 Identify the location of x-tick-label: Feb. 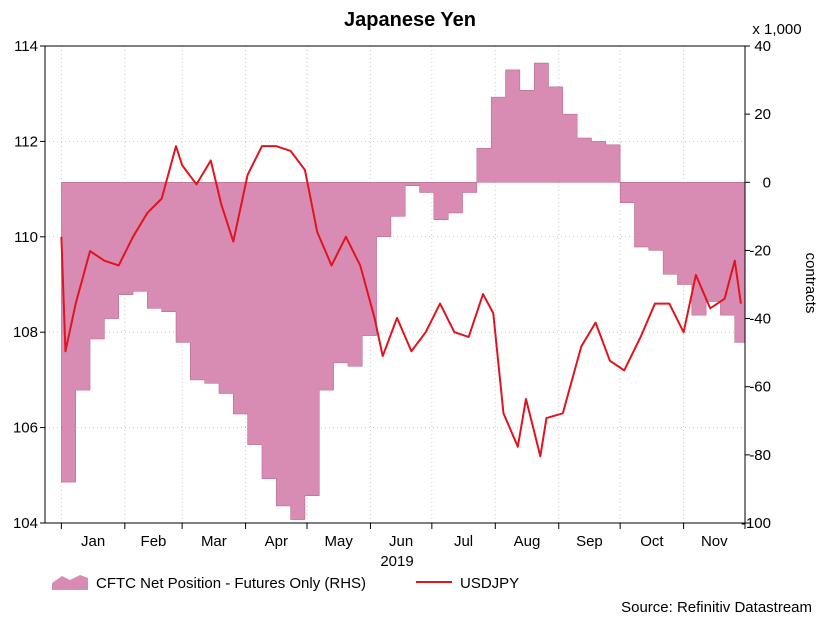
(154, 541).